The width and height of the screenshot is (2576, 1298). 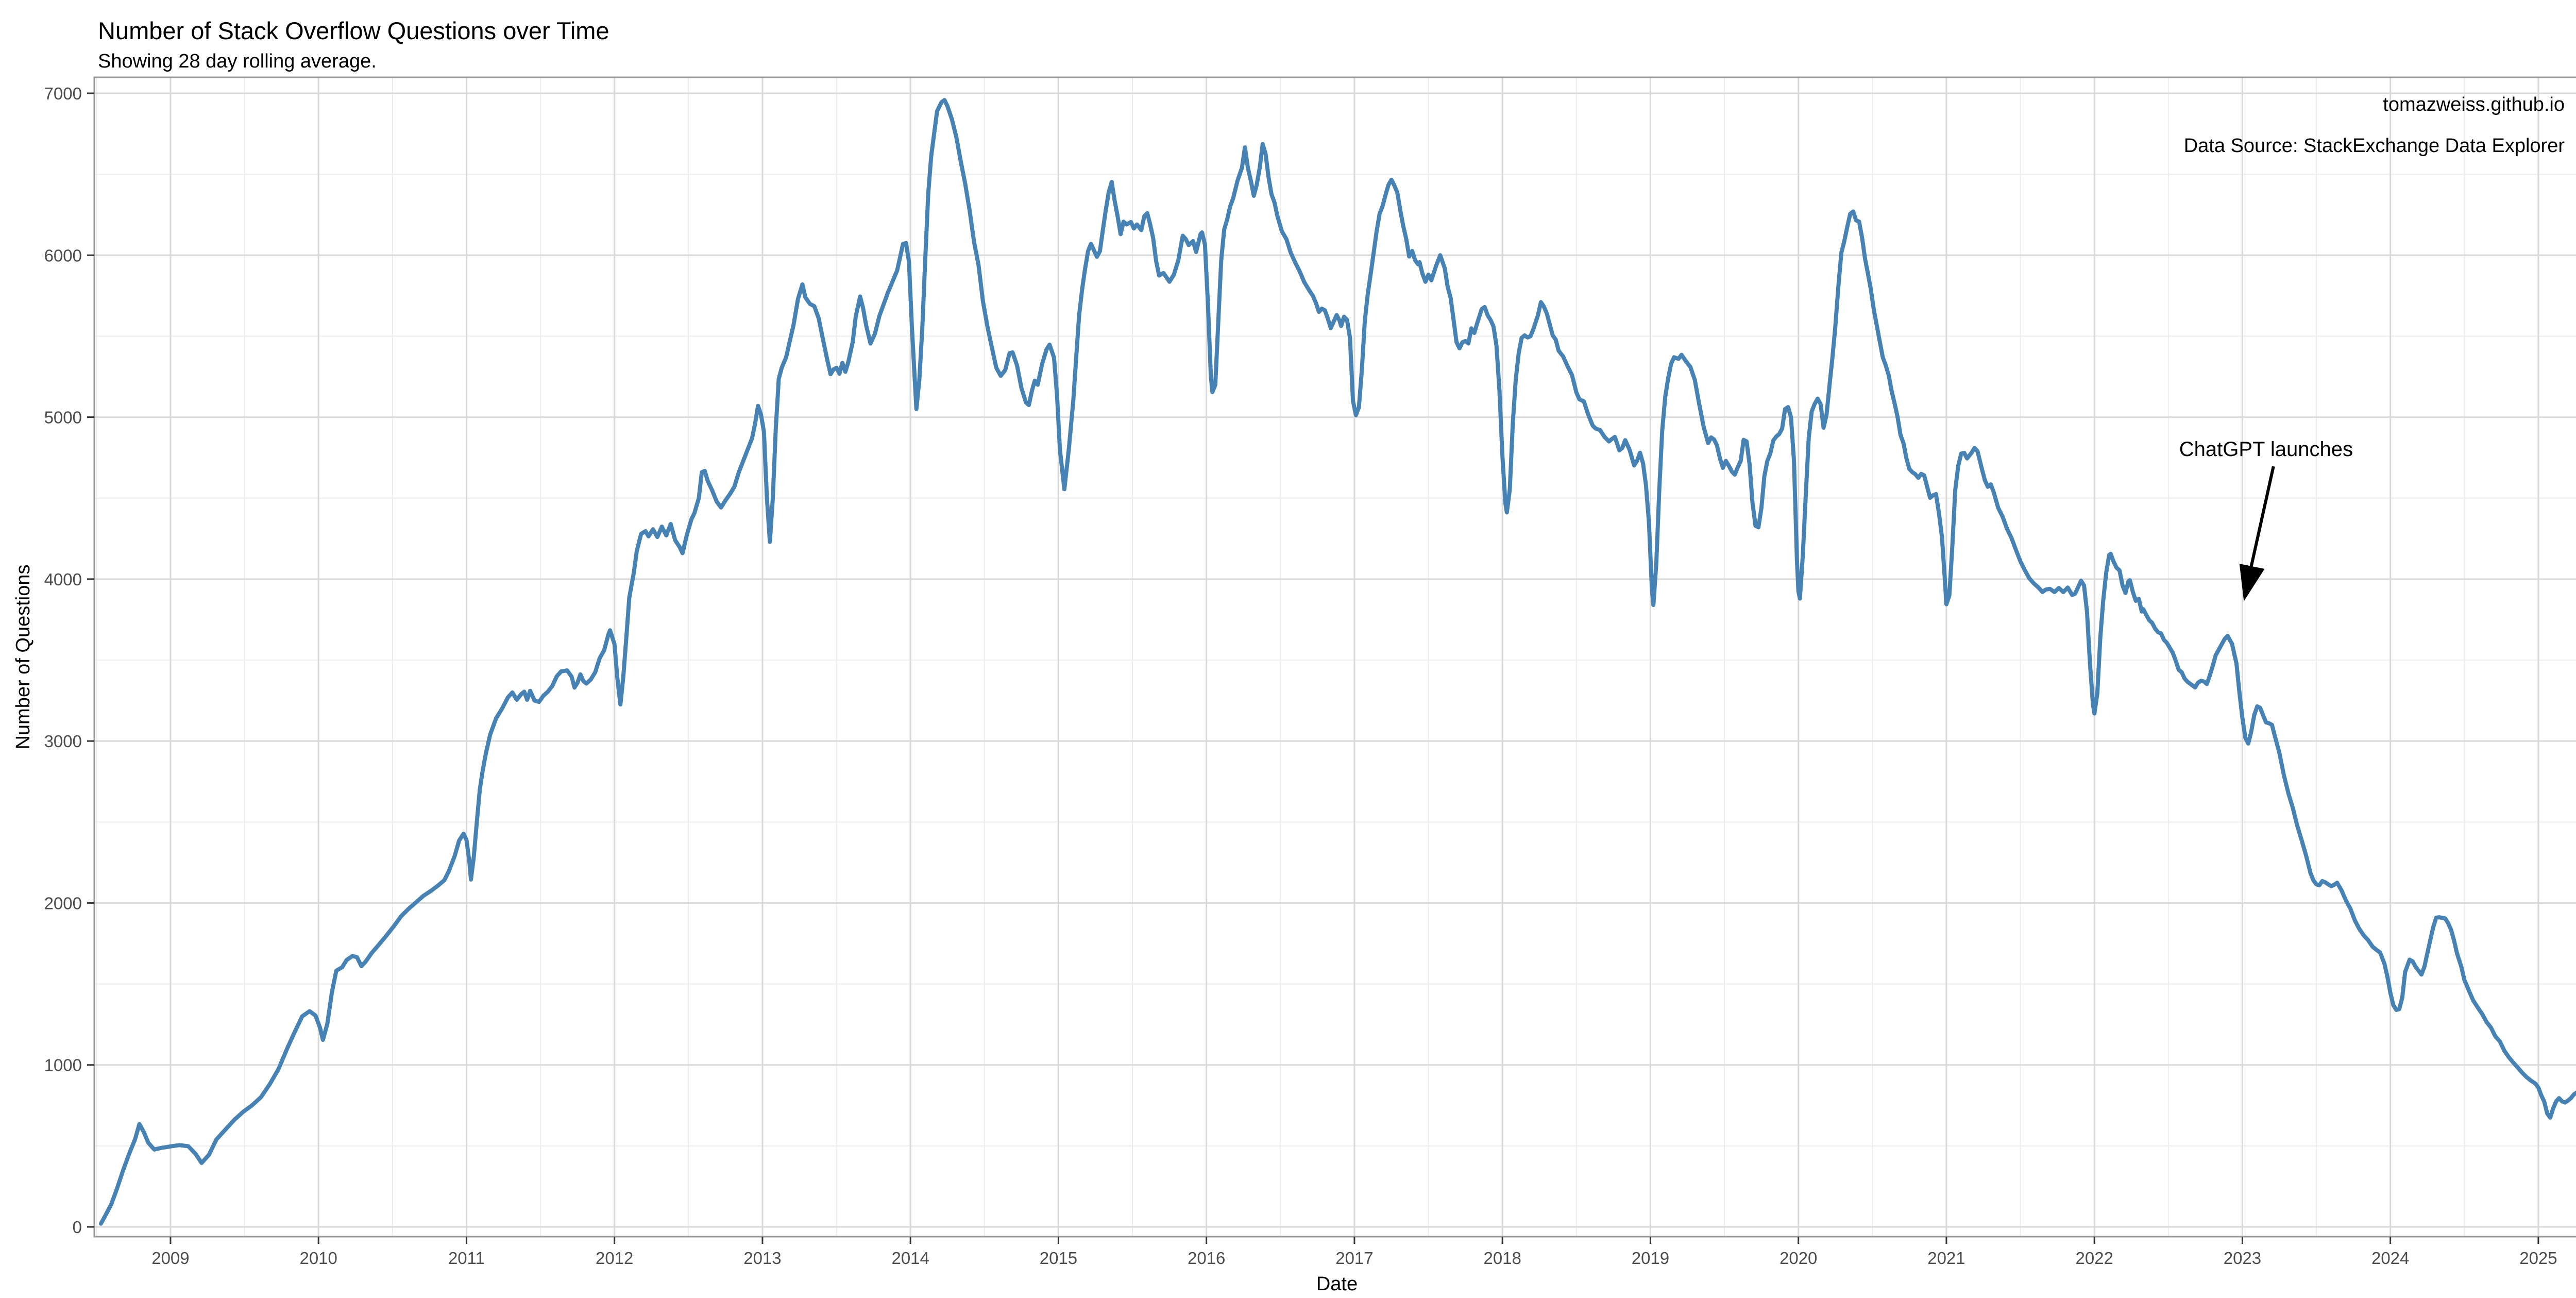 I want to click on x-tick-label: 2020, so click(x=1798, y=1258).